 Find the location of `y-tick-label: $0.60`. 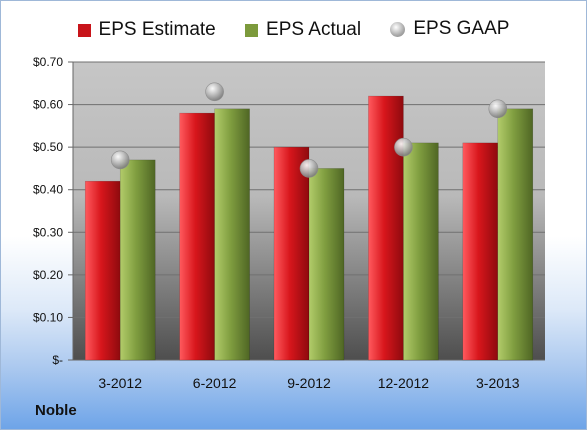

y-tick-label: $0.60 is located at coordinates (48, 105).